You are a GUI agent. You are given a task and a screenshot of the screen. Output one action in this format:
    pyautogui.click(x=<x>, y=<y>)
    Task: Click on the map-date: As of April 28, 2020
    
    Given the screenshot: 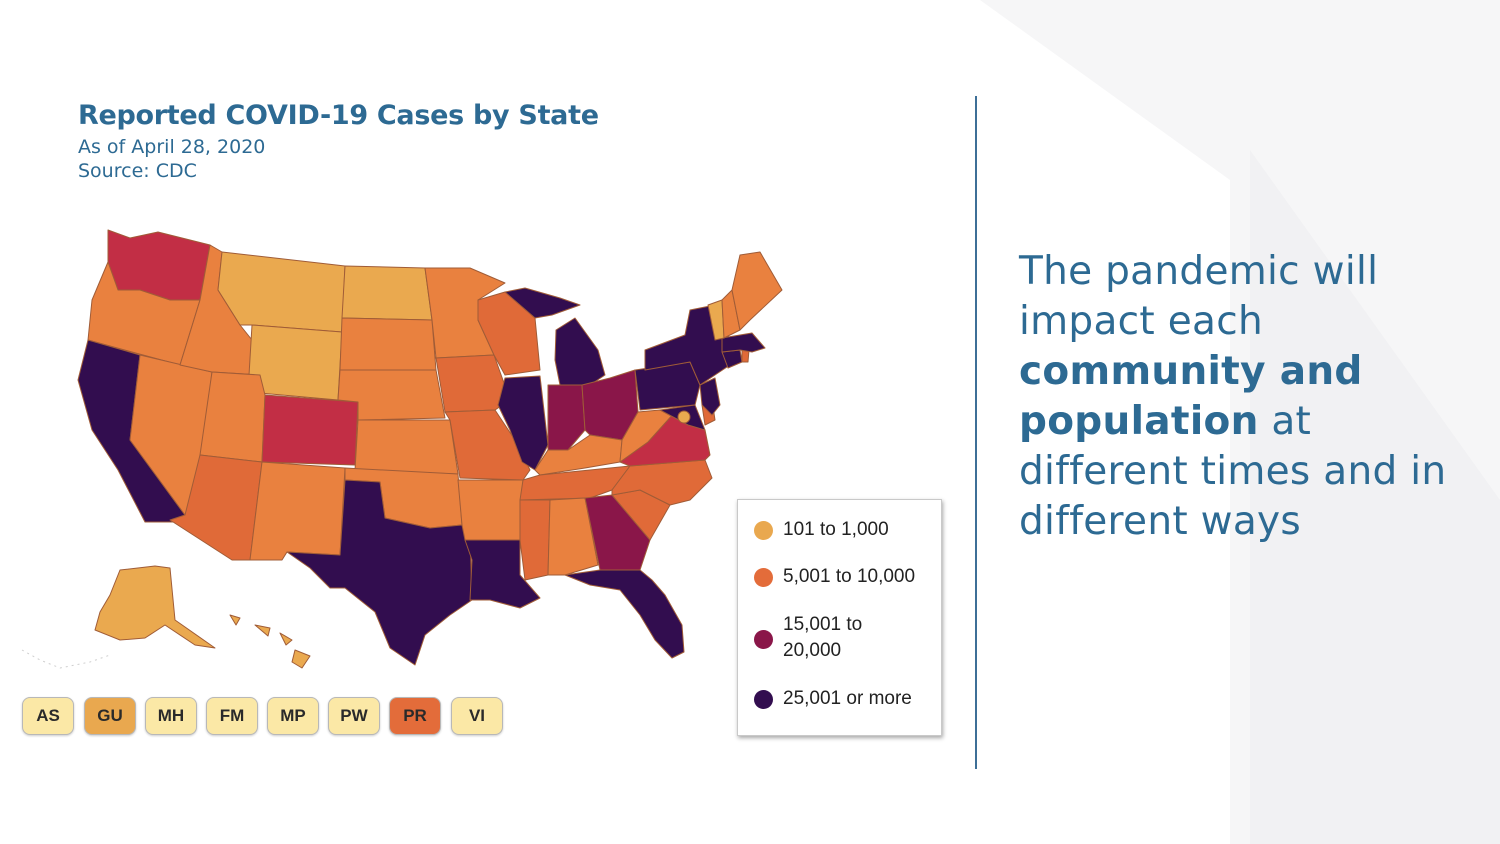 What is the action you would take?
    pyautogui.click(x=172, y=147)
    